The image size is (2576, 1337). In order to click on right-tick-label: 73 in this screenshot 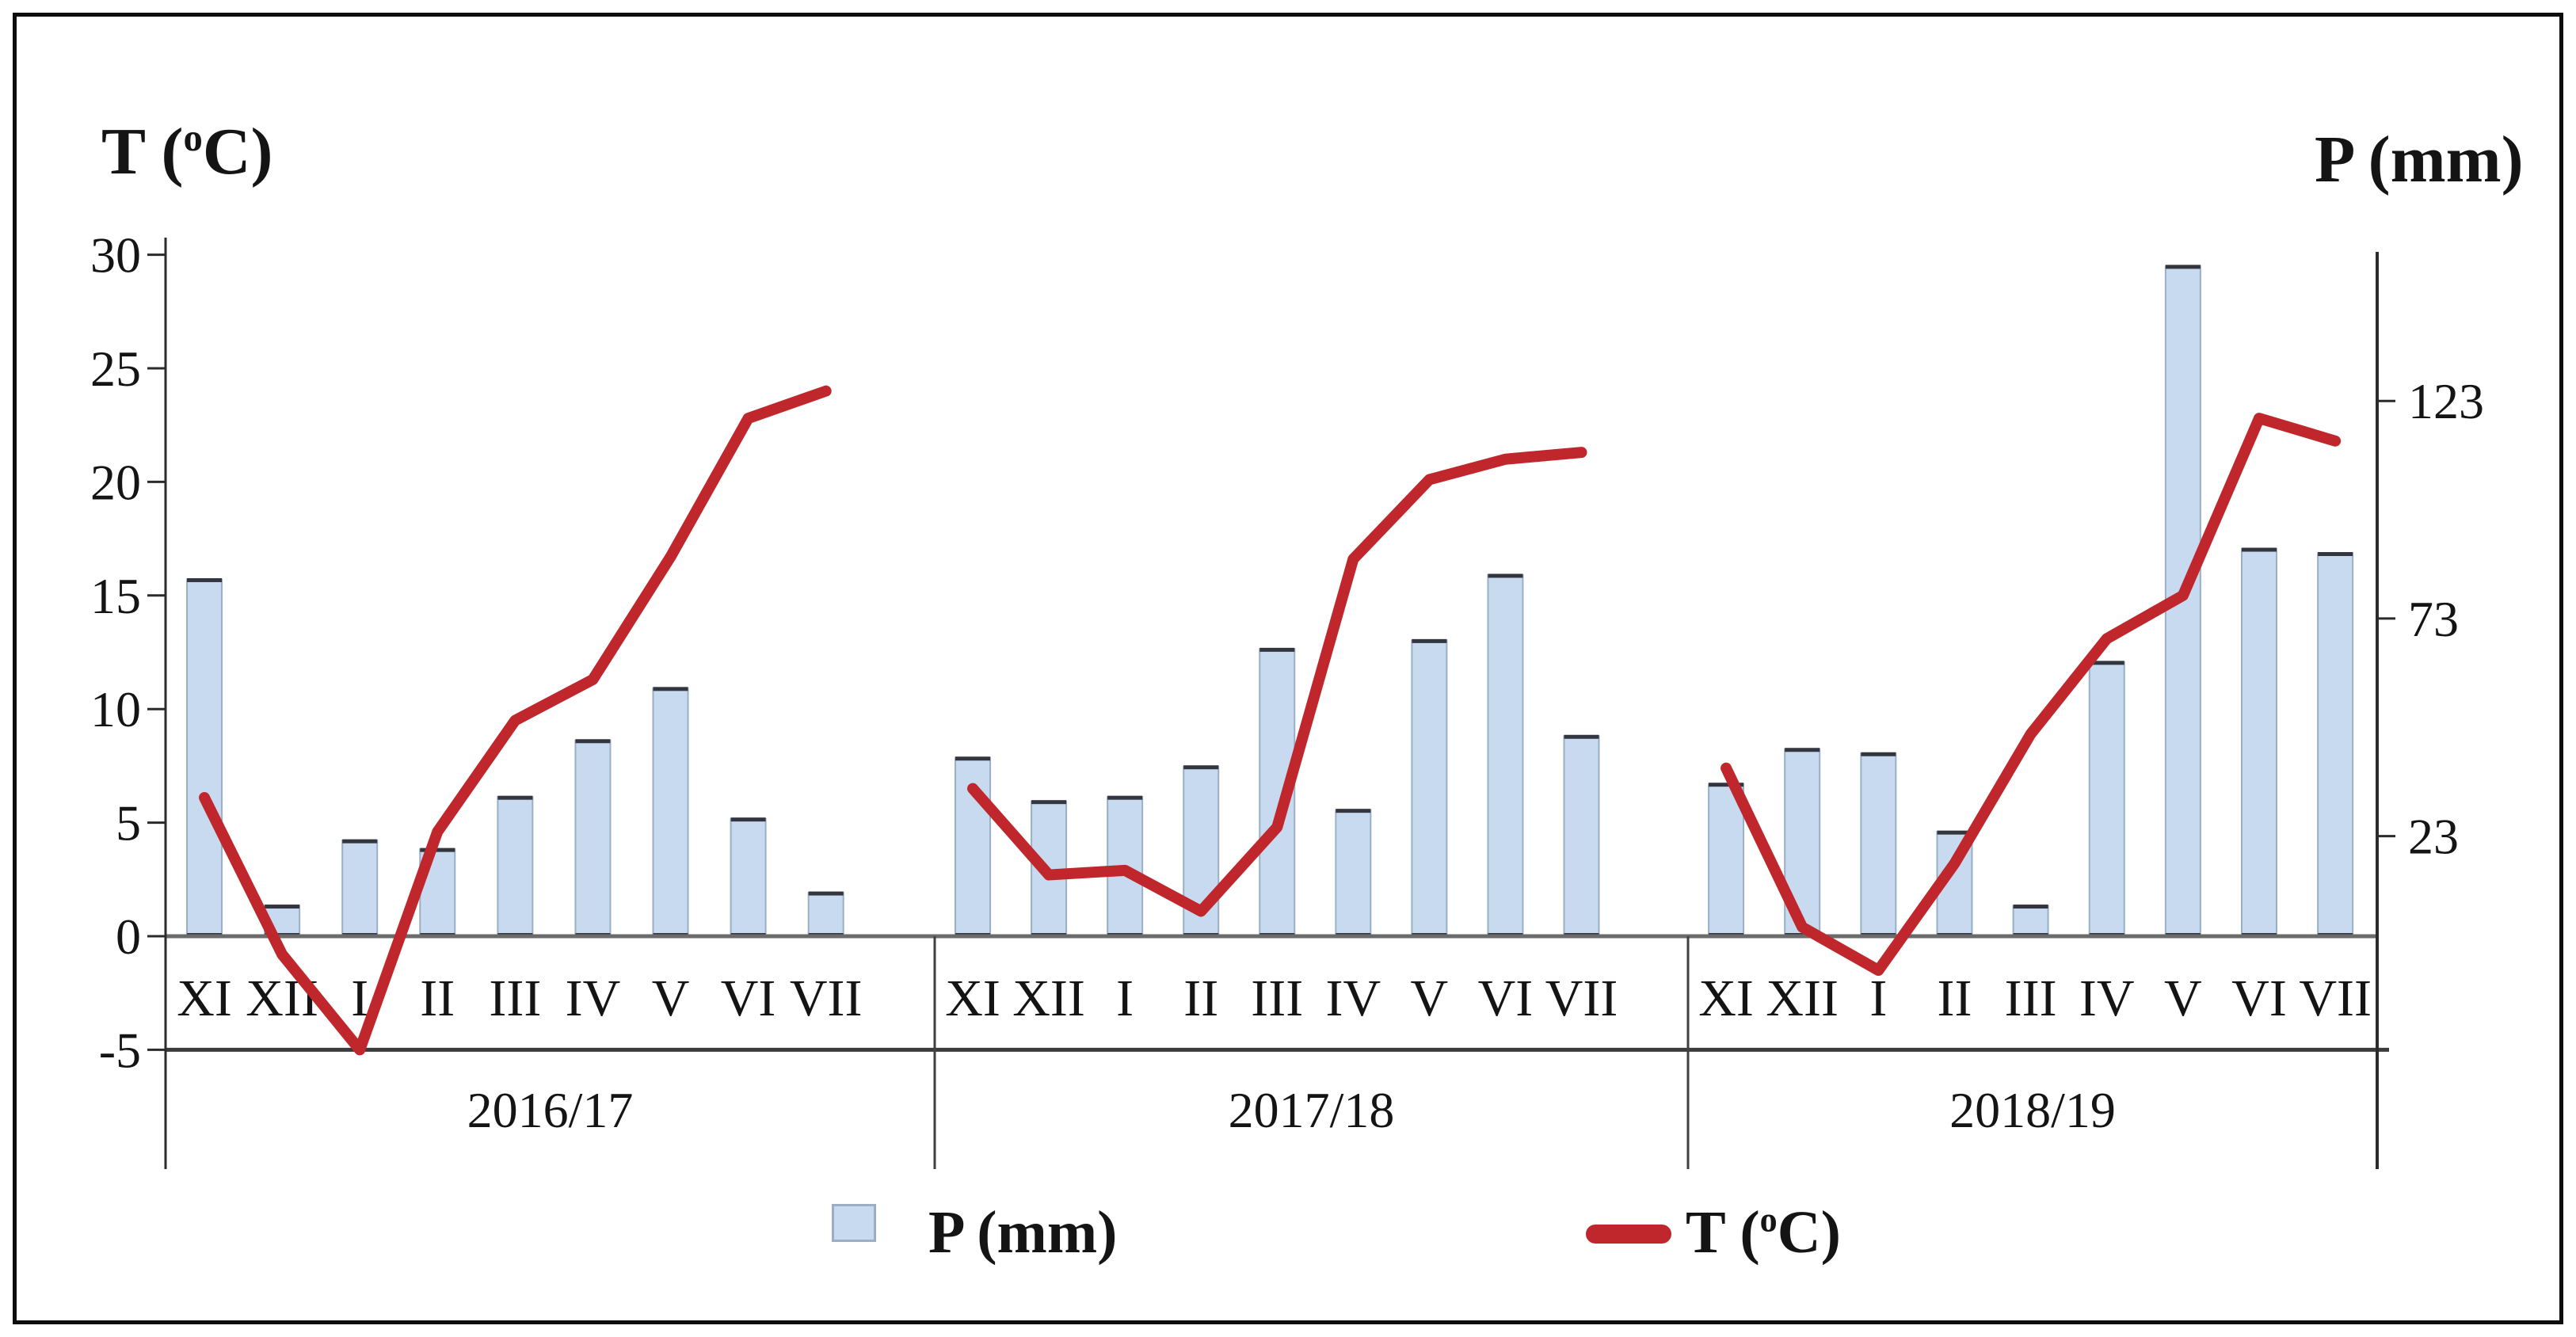, I will do `click(2433, 619)`.